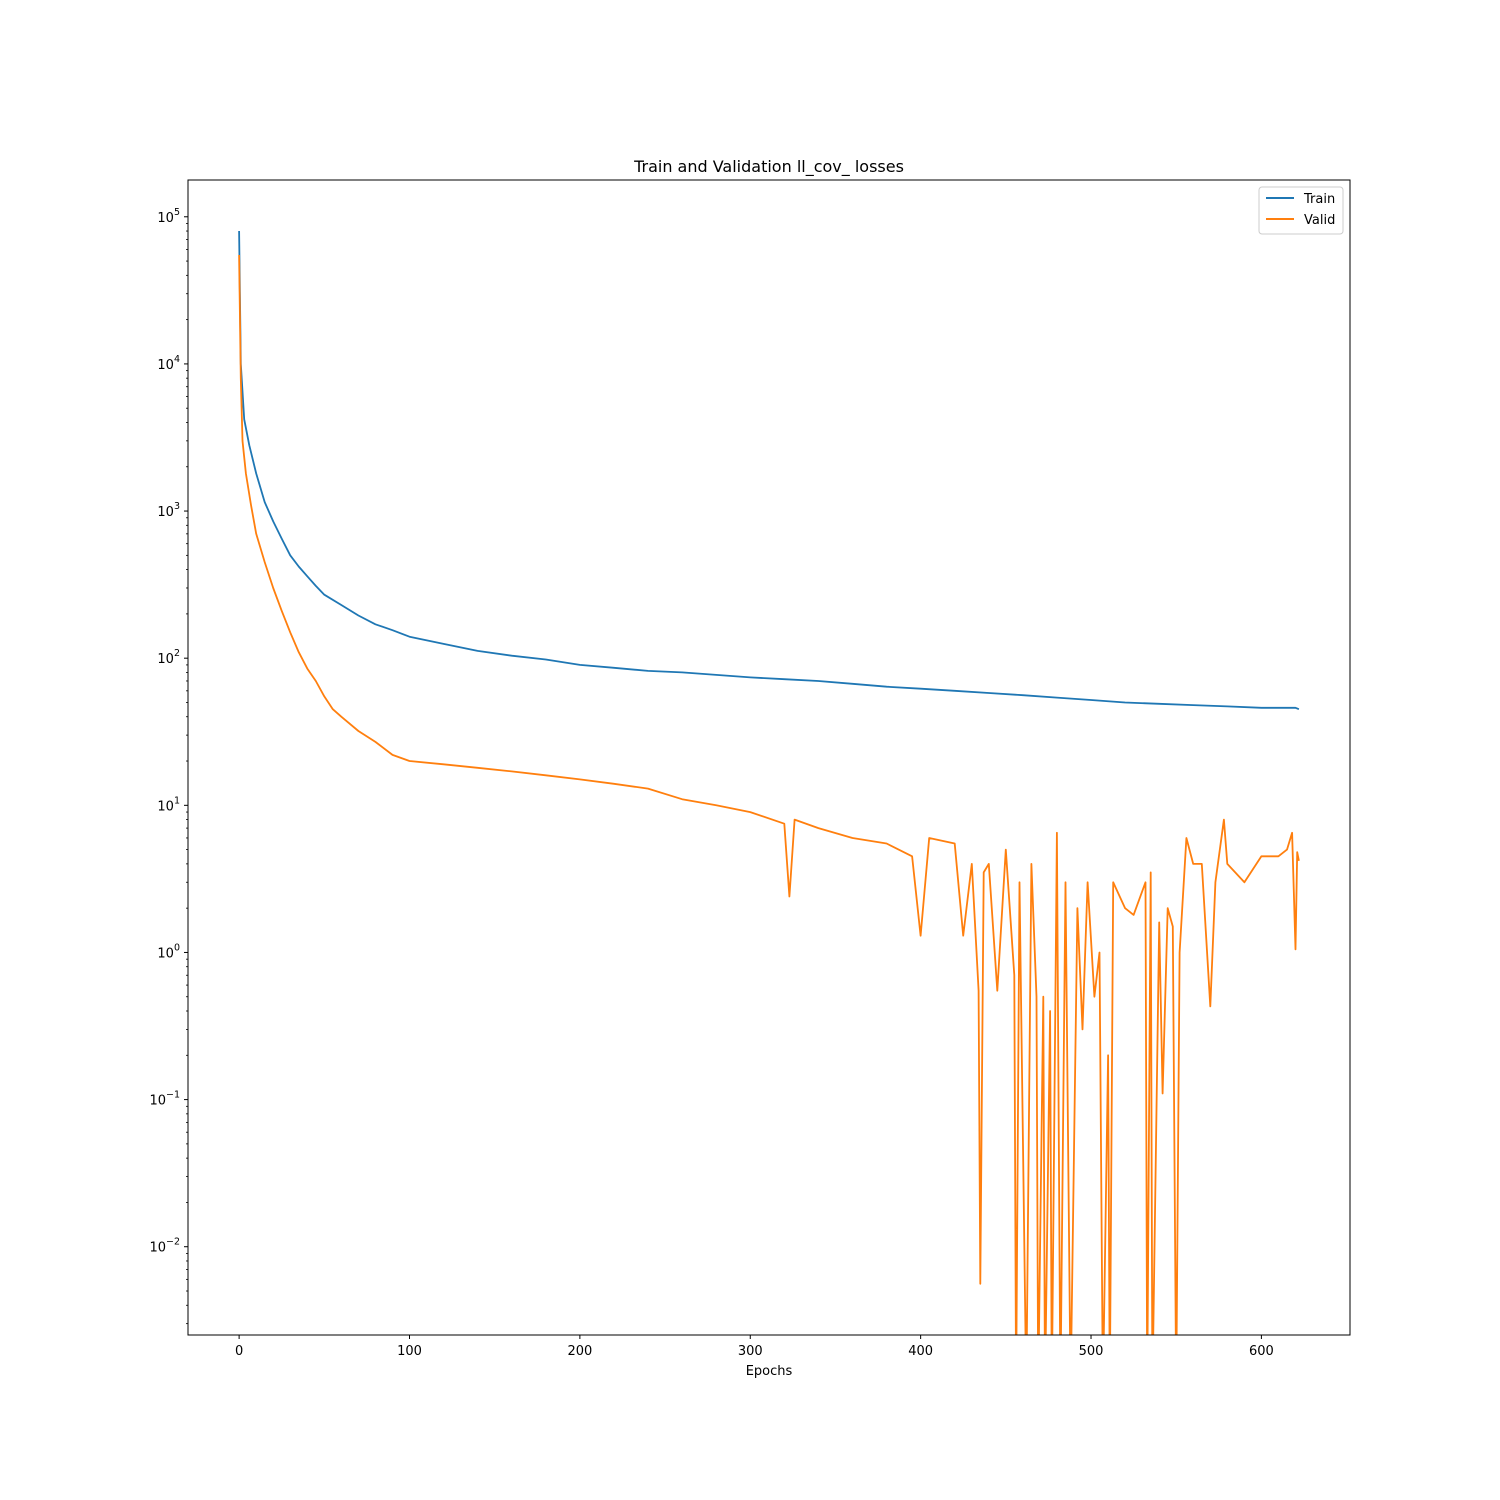 The image size is (1500, 1500). I want to click on legend: Train Valid, so click(1301, 210).